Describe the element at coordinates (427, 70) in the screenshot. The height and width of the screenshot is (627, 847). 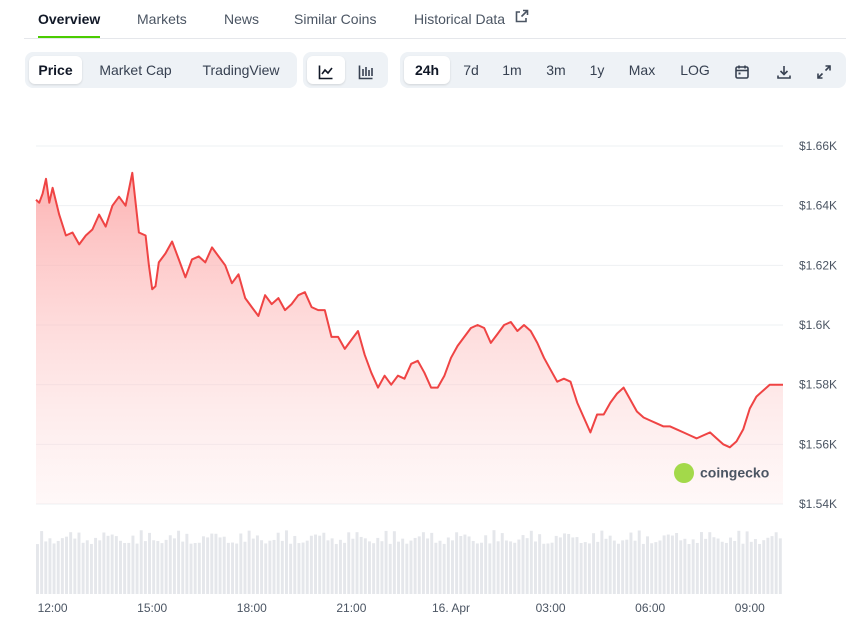
I see `range-24h-button: 24h` at that location.